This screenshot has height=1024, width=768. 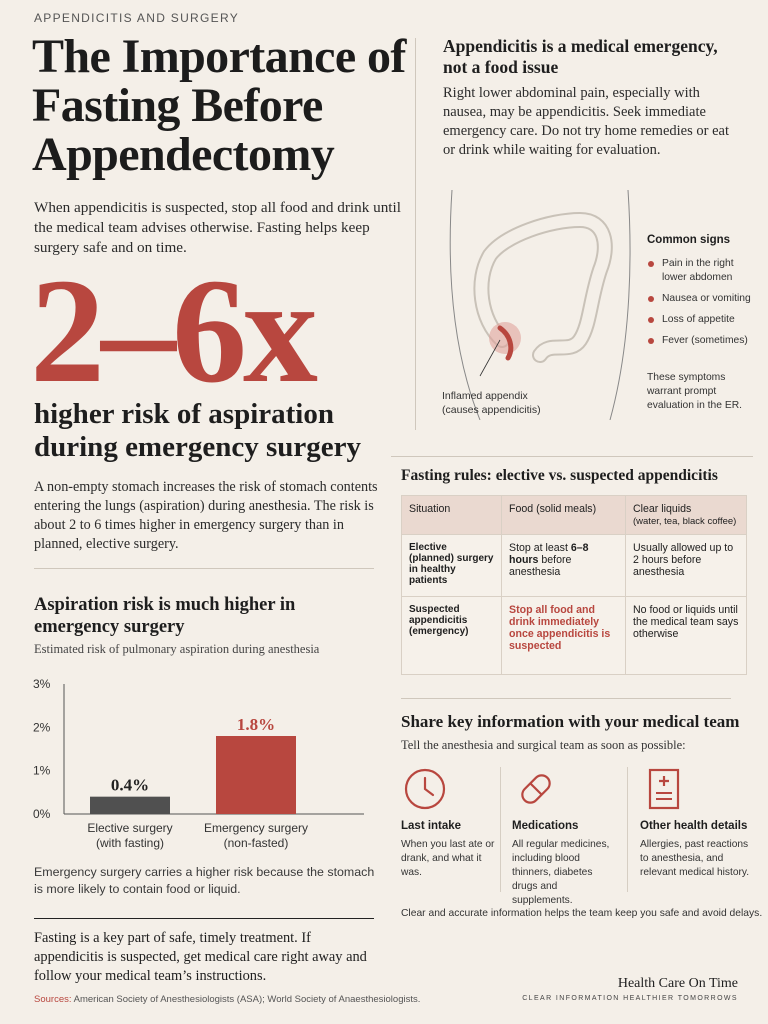 What do you see at coordinates (620, 305) in the screenshot?
I see `body-outline-right` at bounding box center [620, 305].